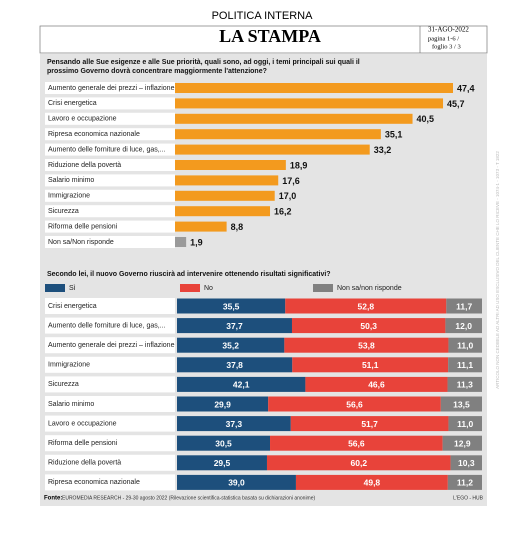 The width and height of the screenshot is (505, 540). What do you see at coordinates (63, 384) in the screenshot?
I see `category-label: Sicurezza` at bounding box center [63, 384].